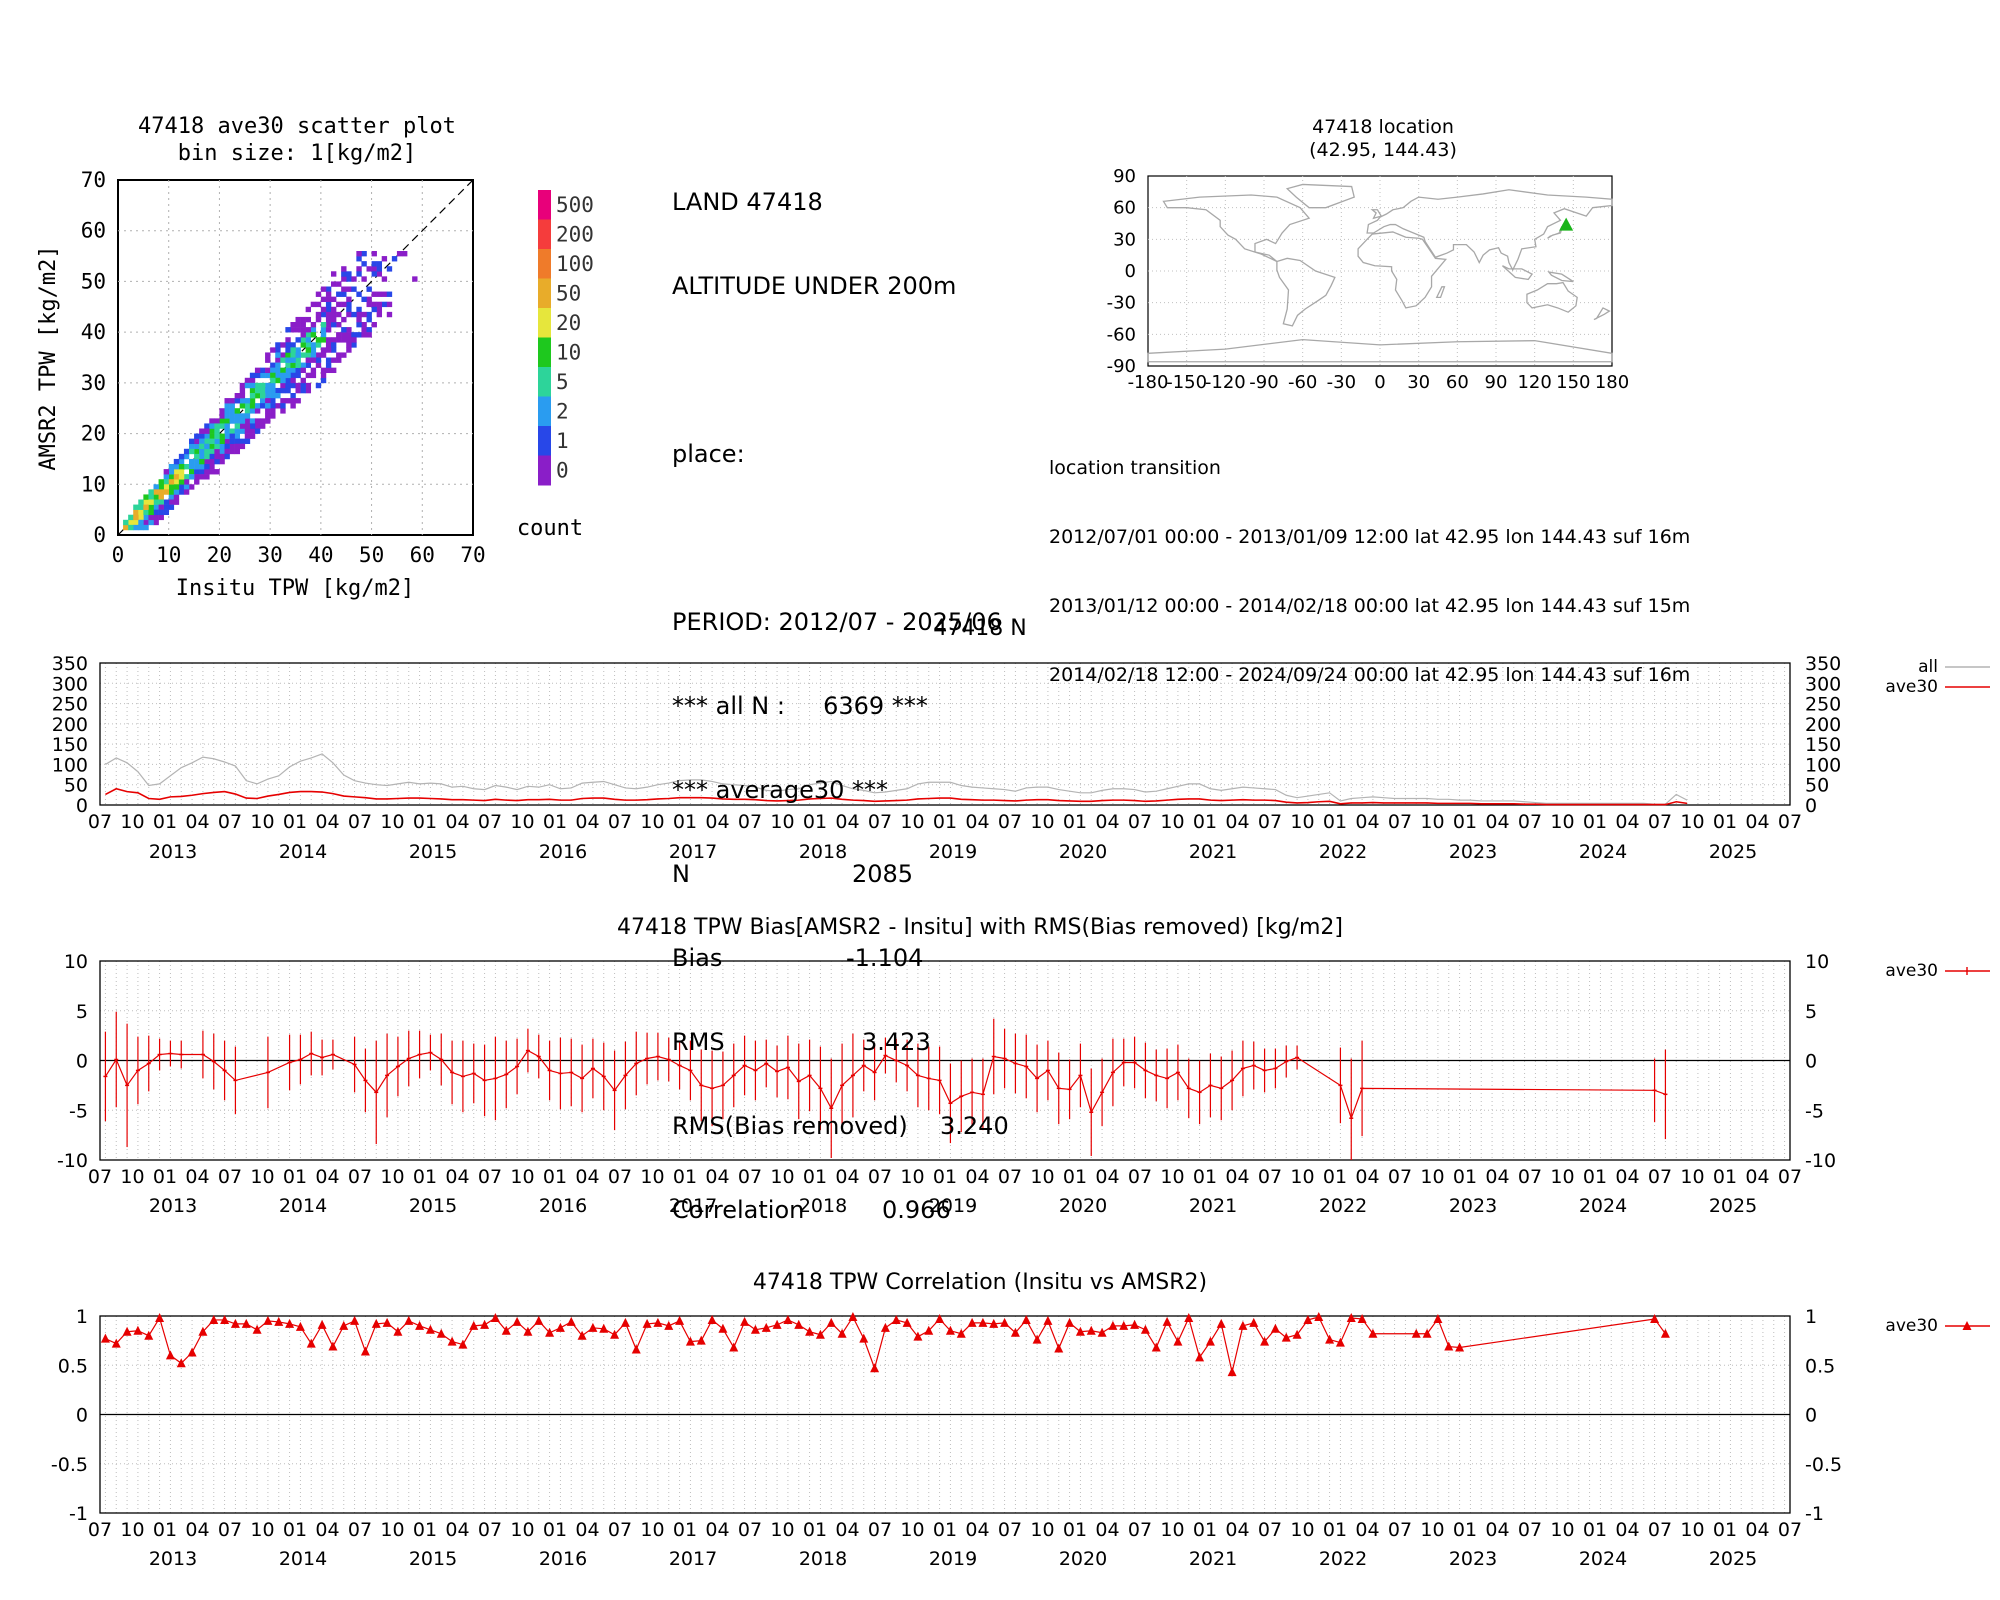 This screenshot has height=1600, width=2000. I want to click on legend-label: ave30, so click(1911, 687).